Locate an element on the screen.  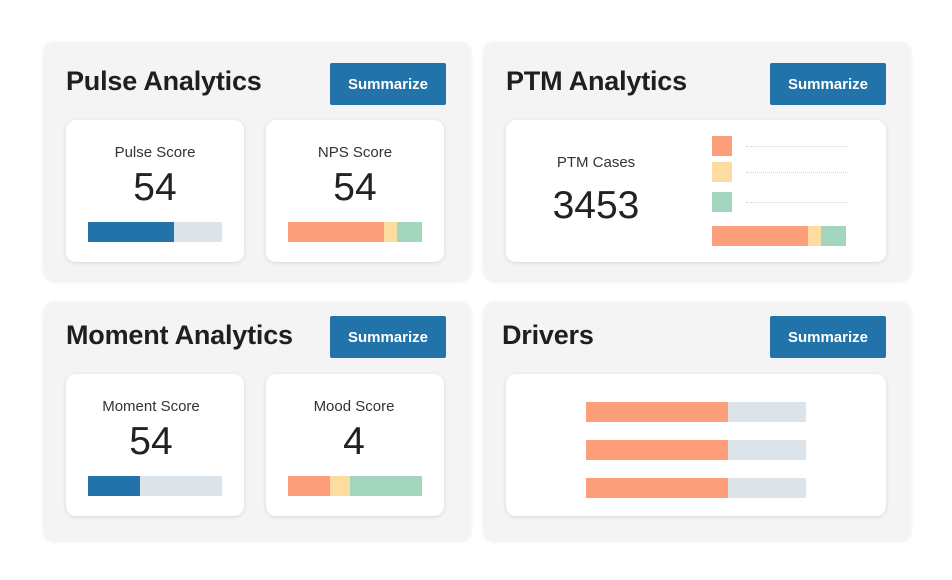
nps-green-segment is located at coordinates (409, 232).